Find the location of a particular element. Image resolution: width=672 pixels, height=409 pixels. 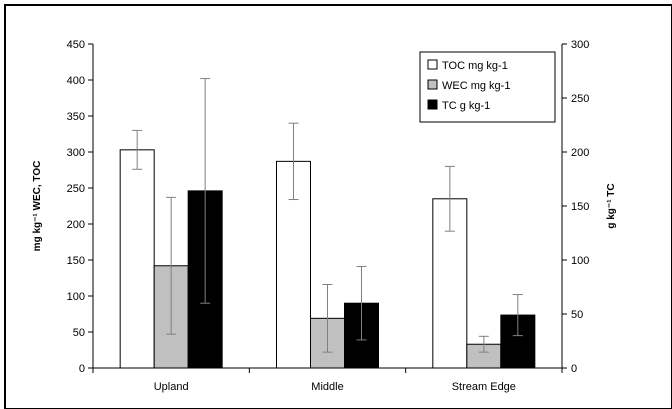

y-tick-label: 0 is located at coordinates (82, 369).